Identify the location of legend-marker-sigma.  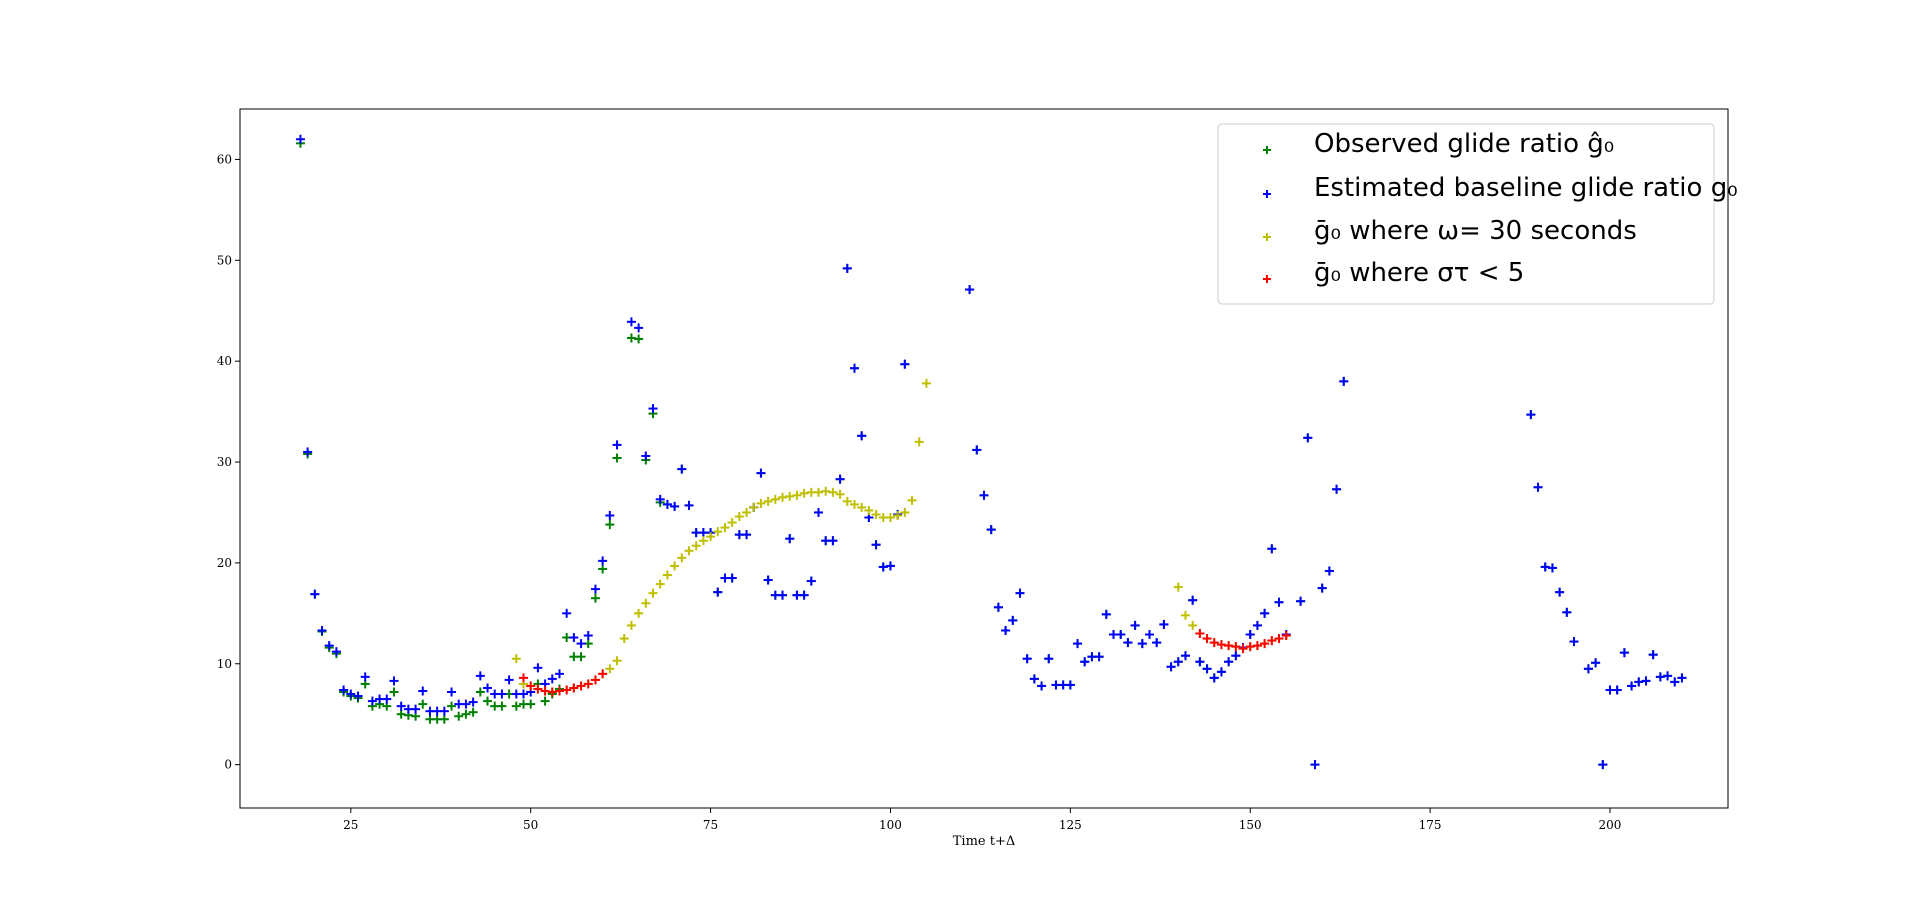
(1267, 279).